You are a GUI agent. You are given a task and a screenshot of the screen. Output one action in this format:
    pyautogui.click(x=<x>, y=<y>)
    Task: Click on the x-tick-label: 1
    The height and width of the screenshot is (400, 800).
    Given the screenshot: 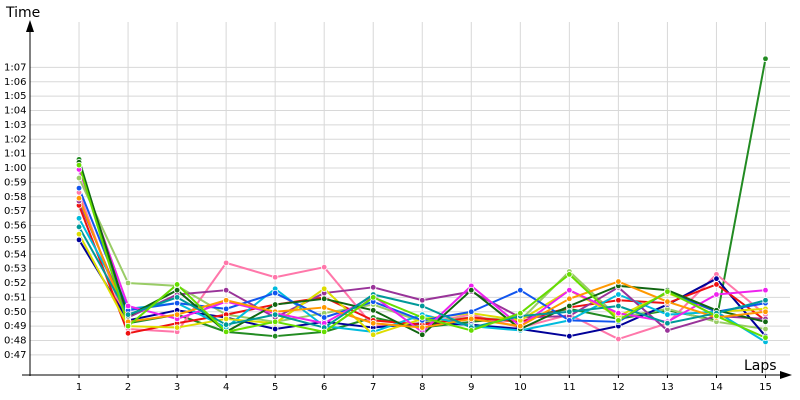 What is the action you would take?
    pyautogui.click(x=79, y=387)
    